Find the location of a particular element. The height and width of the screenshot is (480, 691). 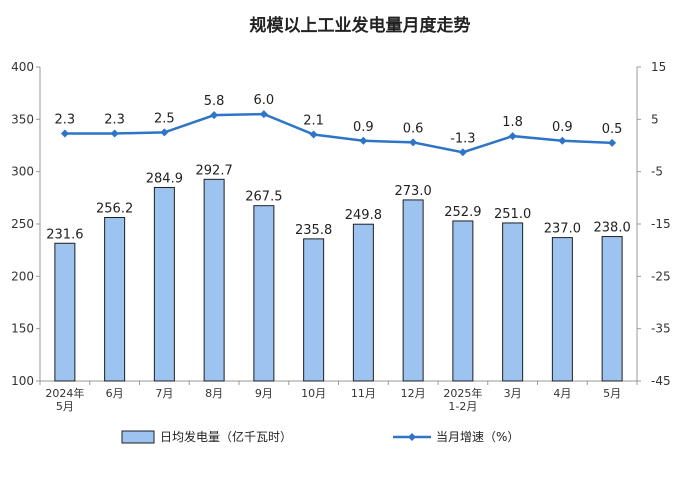

y-left-tick-label: 100 is located at coordinates (22, 381).